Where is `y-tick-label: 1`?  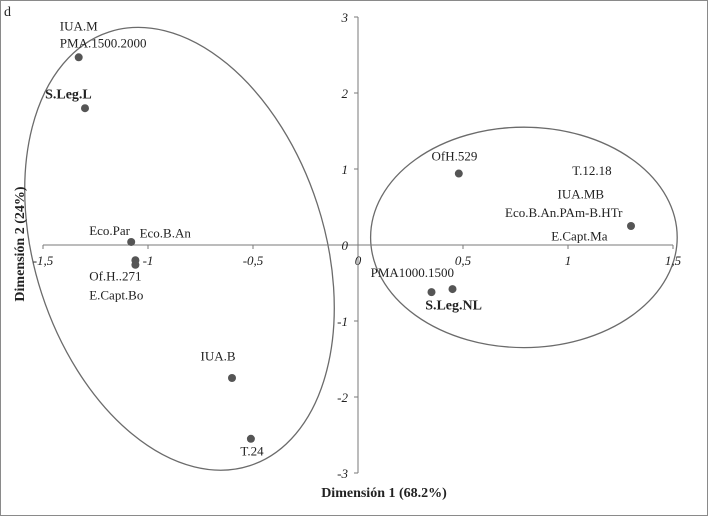 y-tick-label: 1 is located at coordinates (345, 169).